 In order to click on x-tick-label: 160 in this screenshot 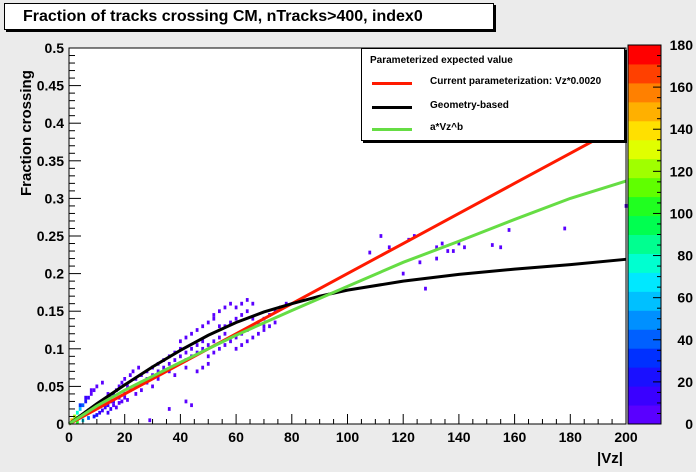, I will do `click(515, 437)`.